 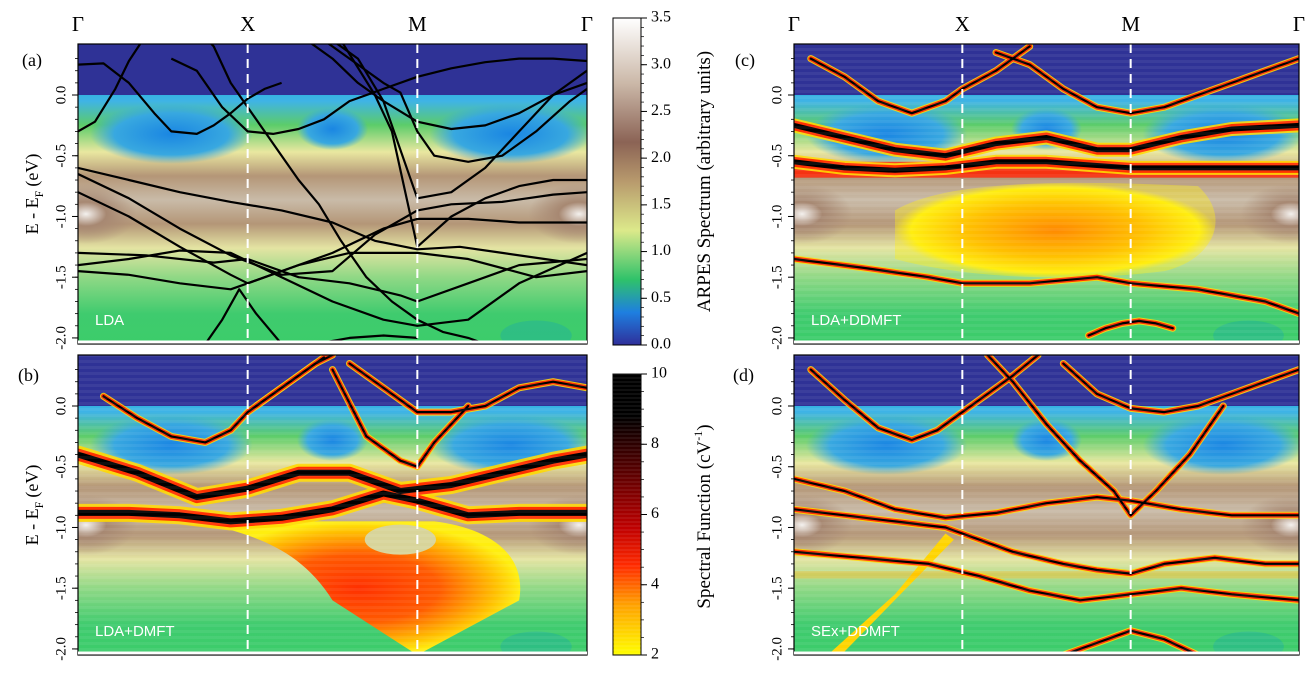 What do you see at coordinates (661, 17) in the screenshot?
I see `colorbar-tick-label: 3.5` at bounding box center [661, 17].